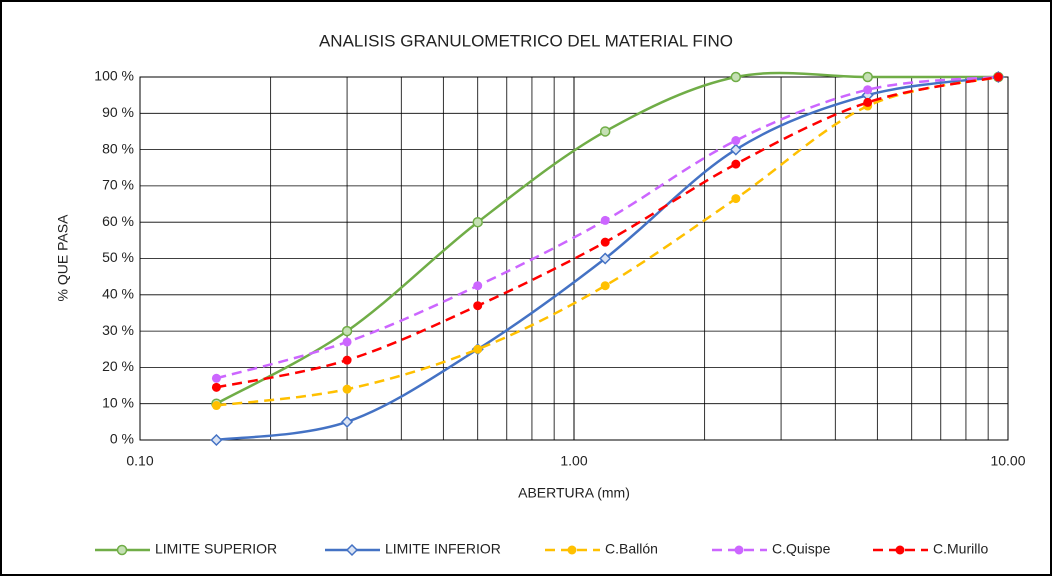  Describe the element at coordinates (118, 294) in the screenshot. I see `y-tick-label: 40 %` at that location.